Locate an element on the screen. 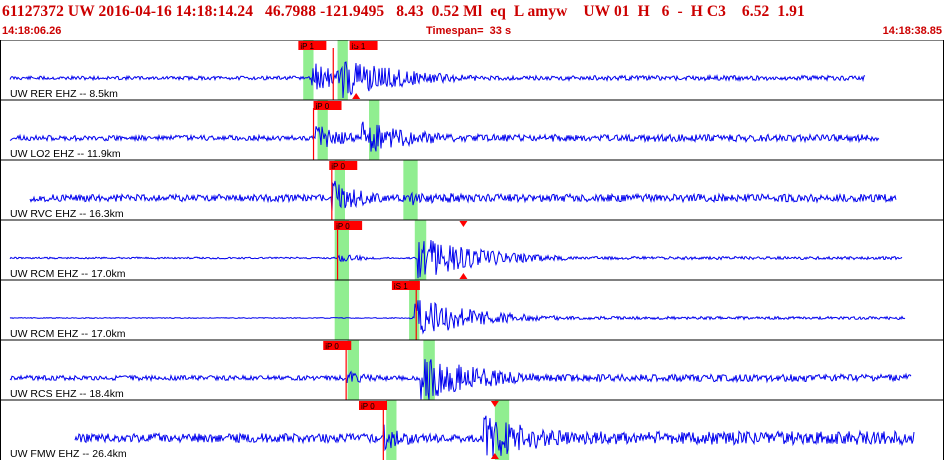  station-label: UW LO2 EHZ -- 11.9km is located at coordinates (65, 154).